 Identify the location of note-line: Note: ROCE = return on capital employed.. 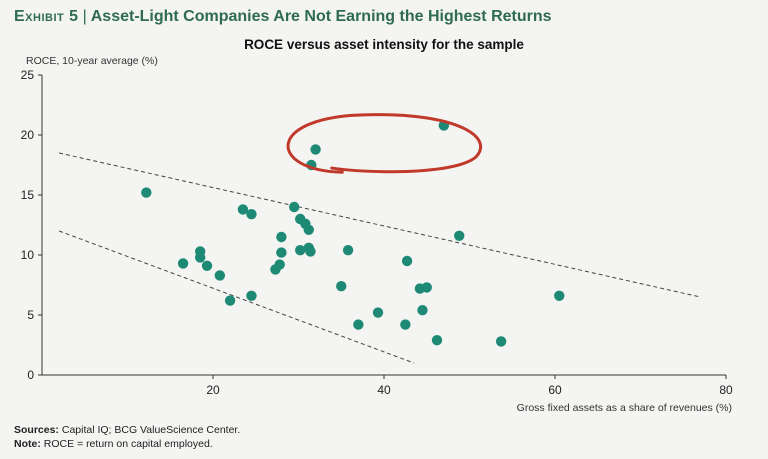
(127, 444).